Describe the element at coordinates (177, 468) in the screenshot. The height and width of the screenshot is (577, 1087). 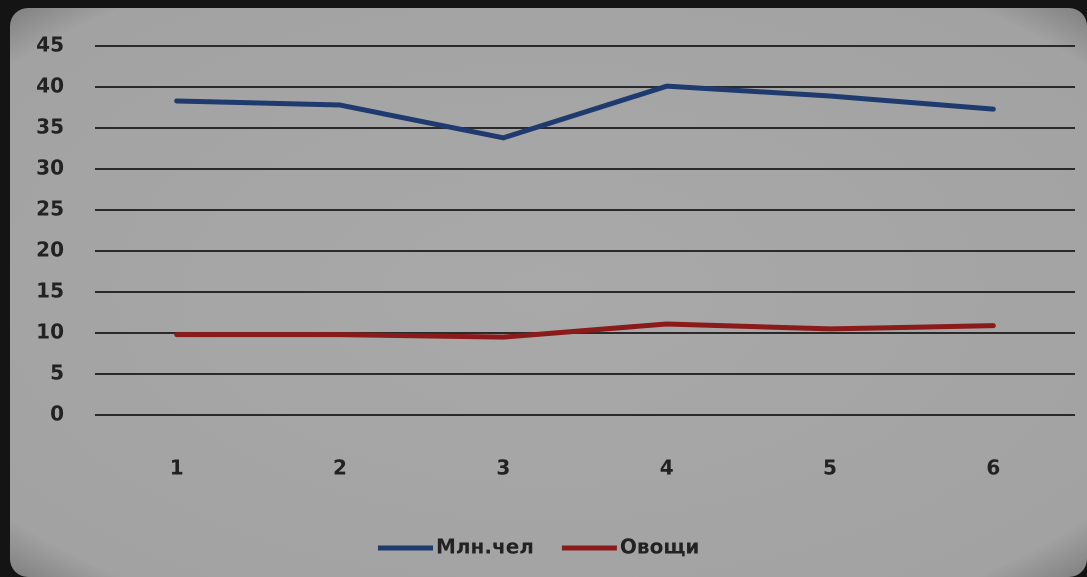
I see `x-tick-label: 1` at that location.